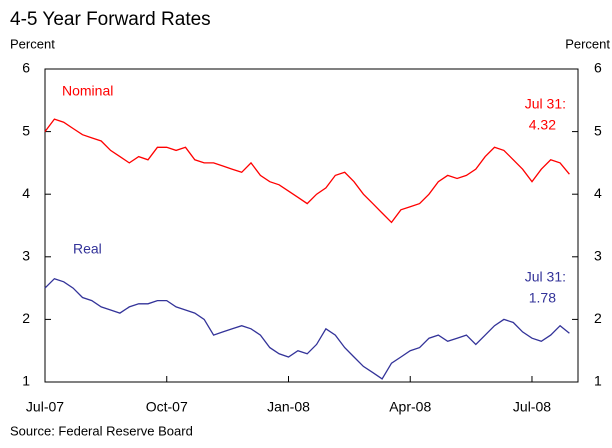 The image size is (612, 448). I want to click on y2-tick-label: 3, so click(598, 256).